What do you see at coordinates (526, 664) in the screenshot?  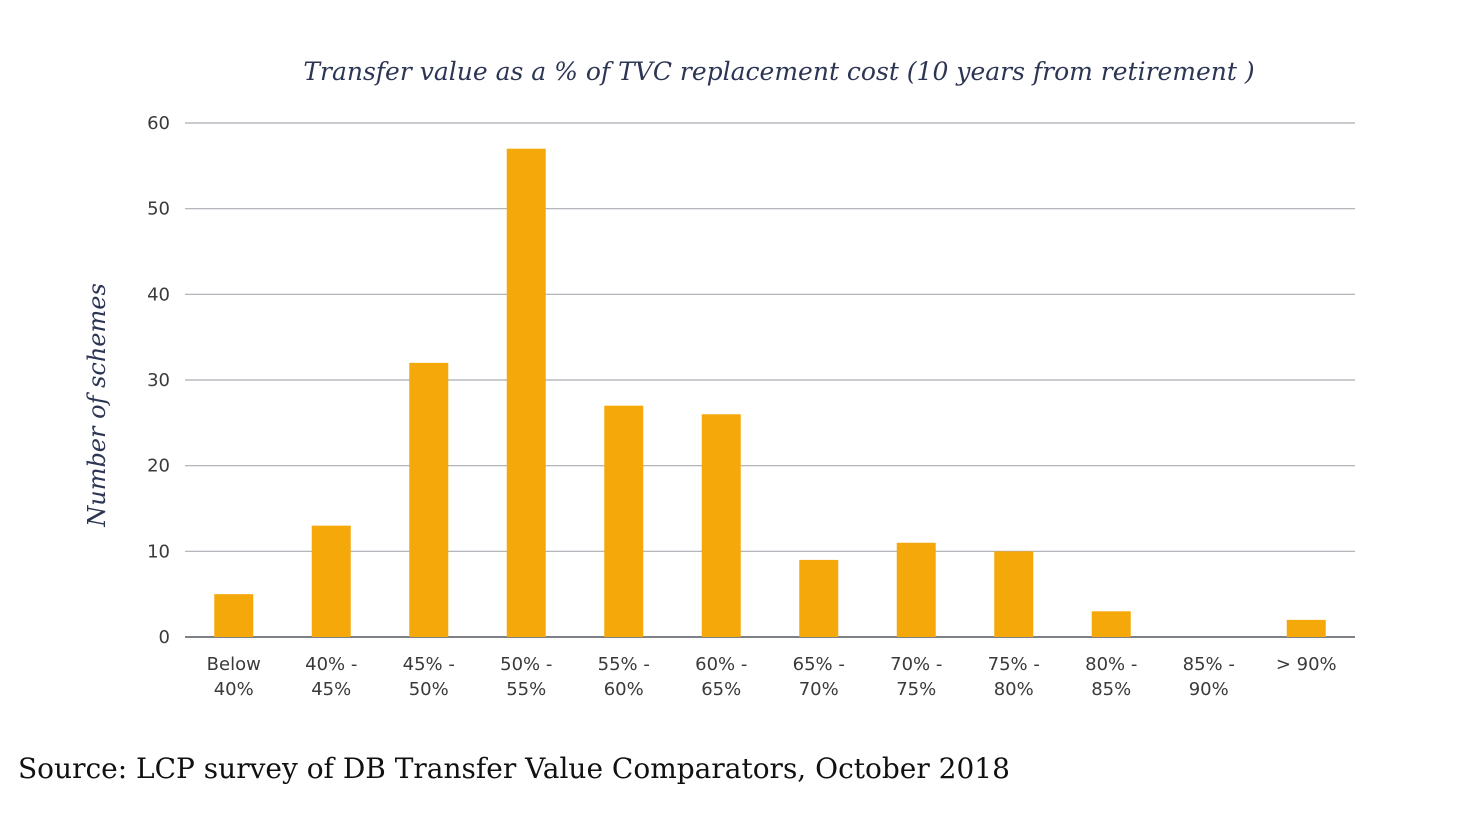 I see `x-tick-label-line: 50% -` at bounding box center [526, 664].